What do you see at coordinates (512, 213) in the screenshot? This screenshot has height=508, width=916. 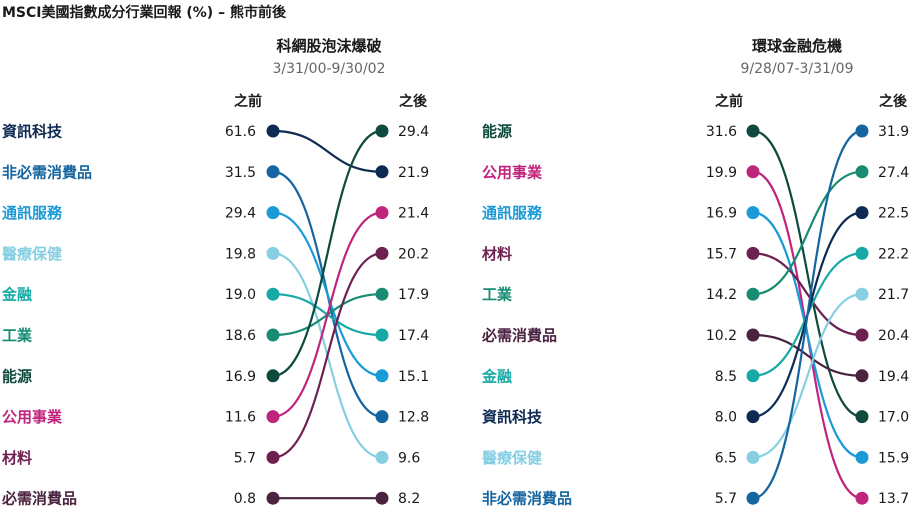 I see `panel-2-category-label: 通訊服務` at bounding box center [512, 213].